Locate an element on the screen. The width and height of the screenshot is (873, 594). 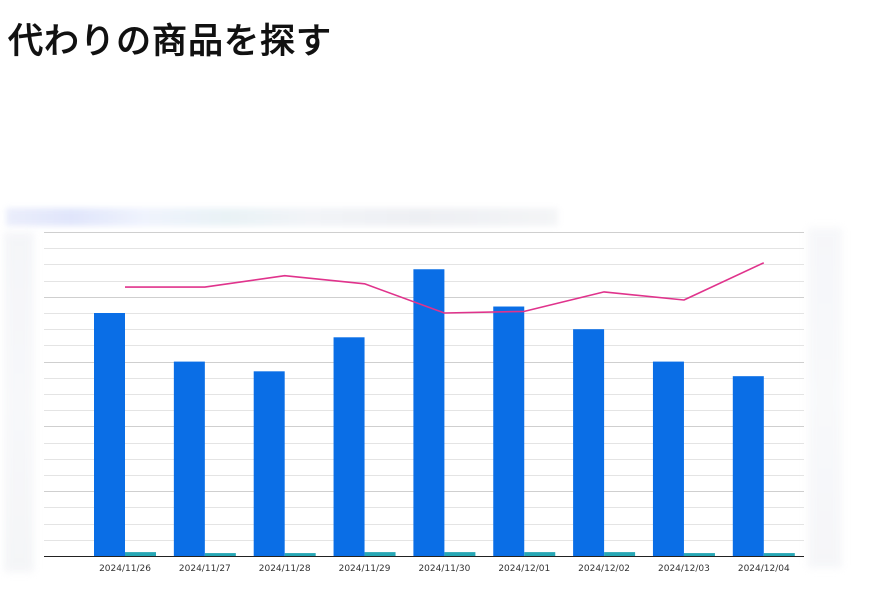
blurred-left-axis is located at coordinates (19, 402).